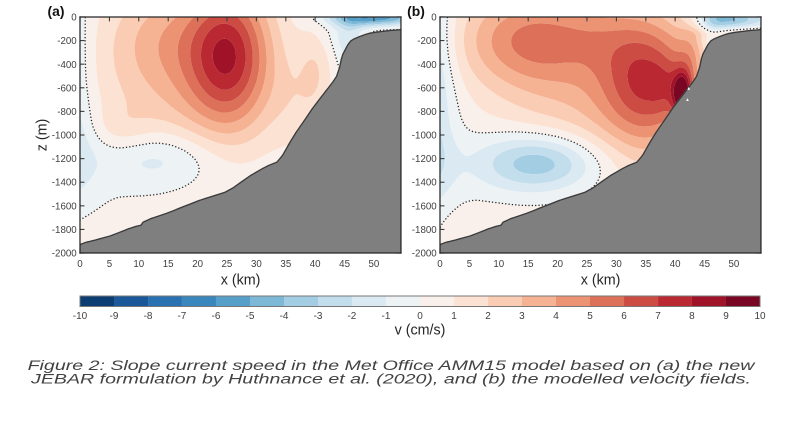 This screenshot has width=800, height=428. Describe the element at coordinates (148, 316) in the screenshot. I see `svg-text: -8` at that location.